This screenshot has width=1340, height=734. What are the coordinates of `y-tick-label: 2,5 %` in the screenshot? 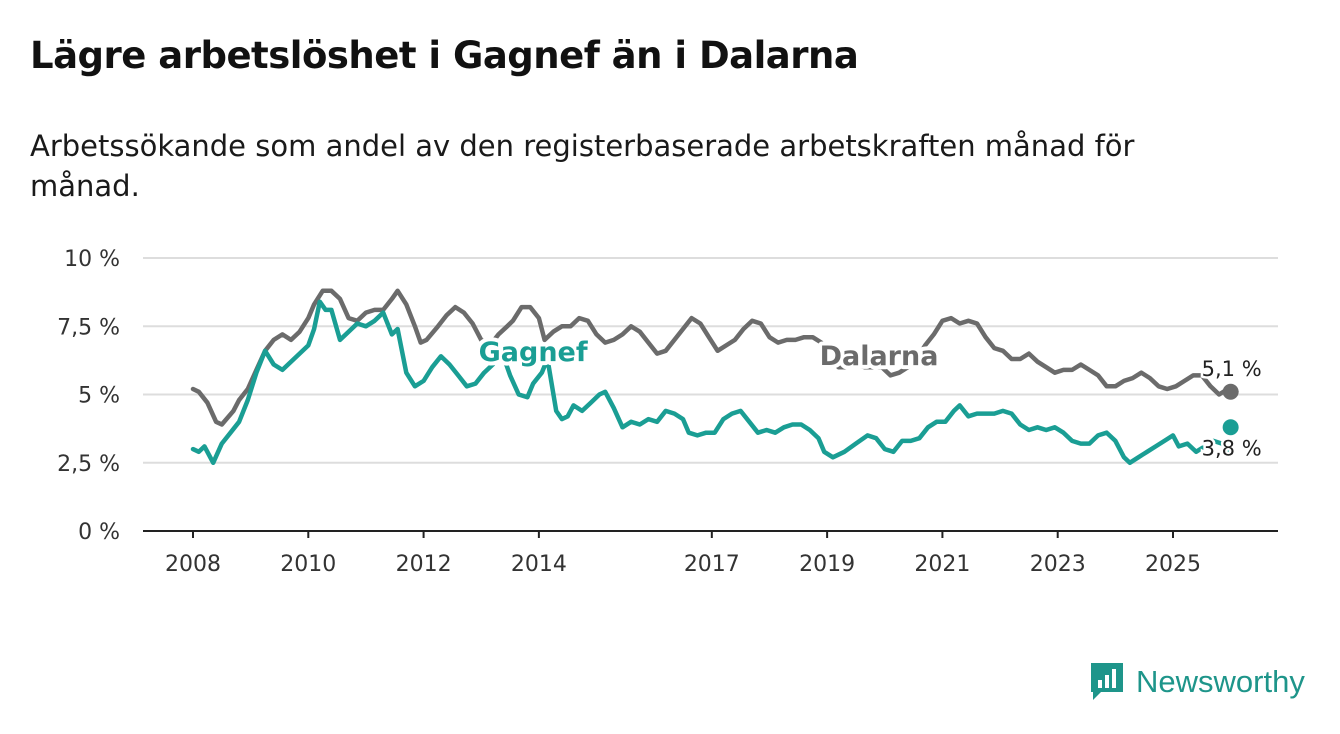 It's located at (88, 464).